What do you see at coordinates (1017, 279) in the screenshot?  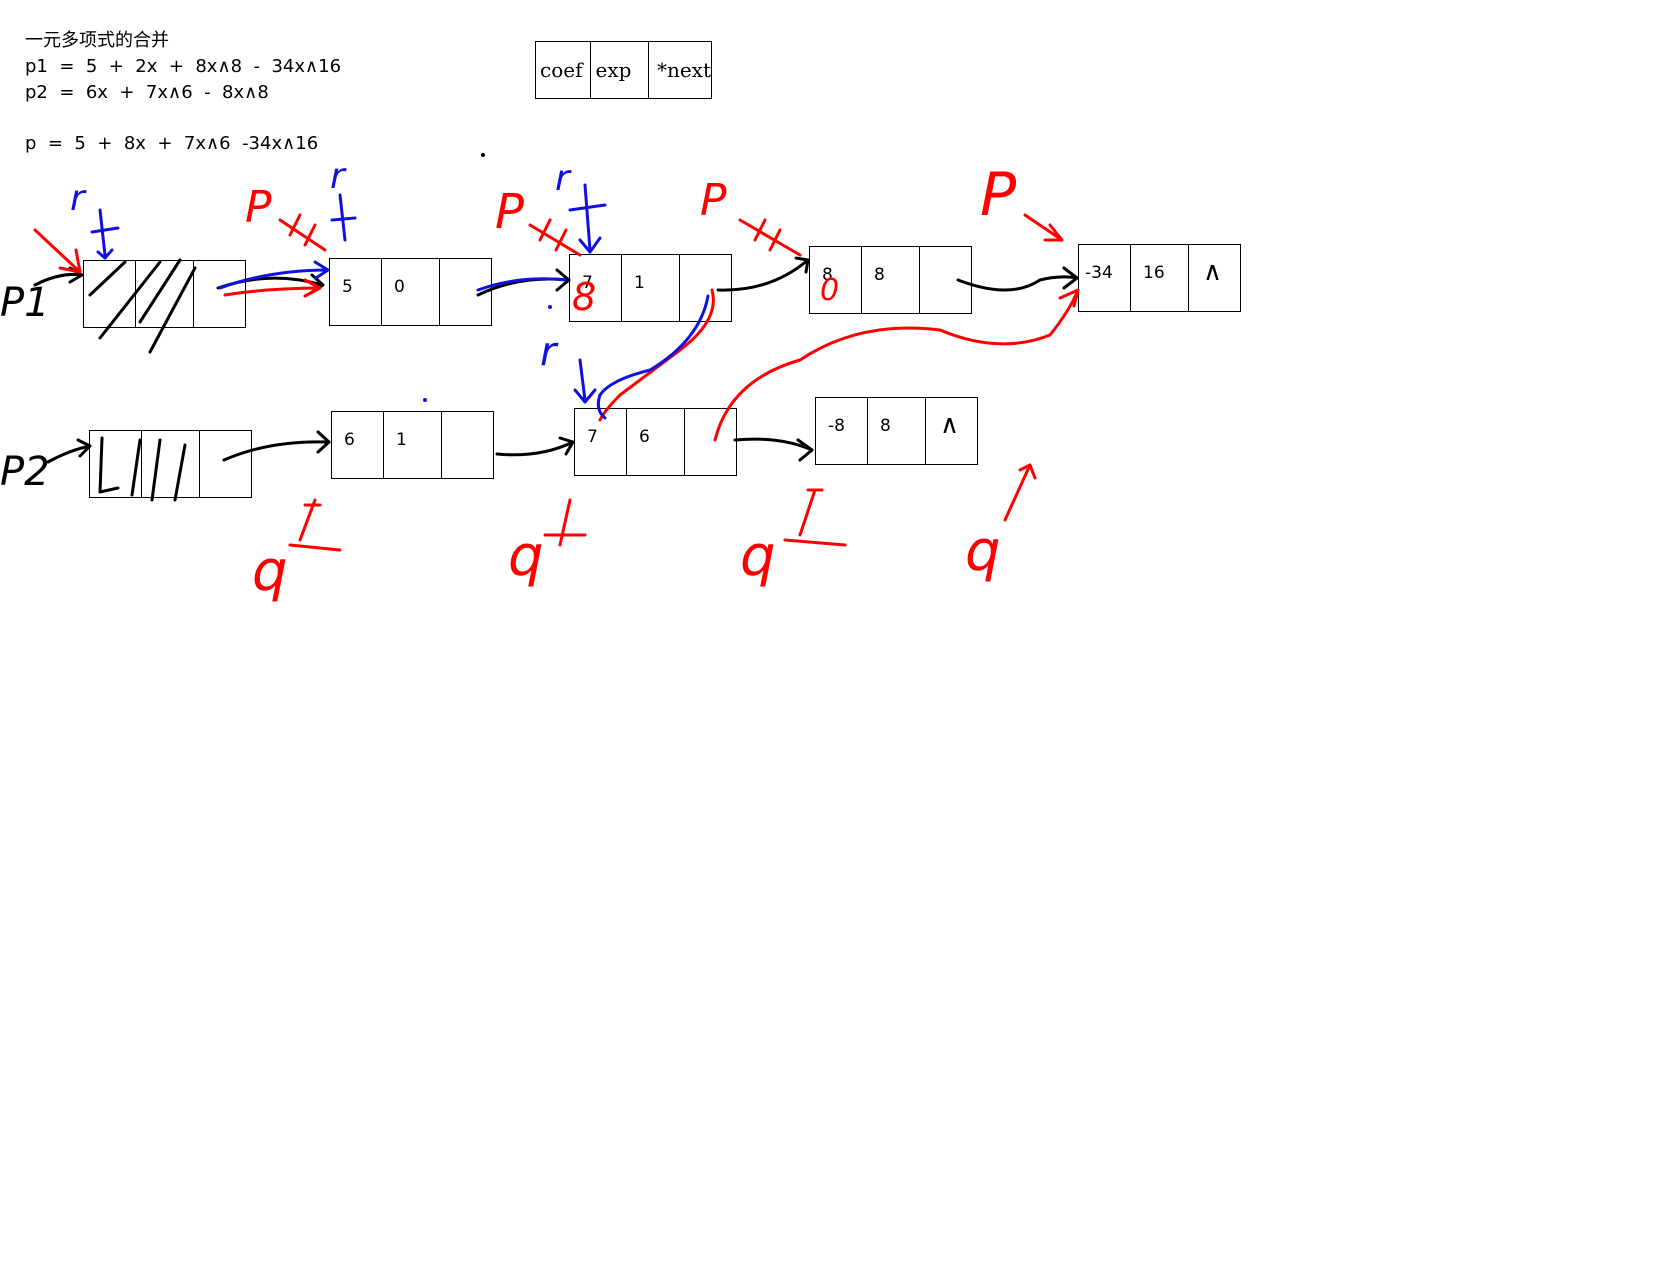 I see `arrow-p1-n3-to-n4` at bounding box center [1017, 279].